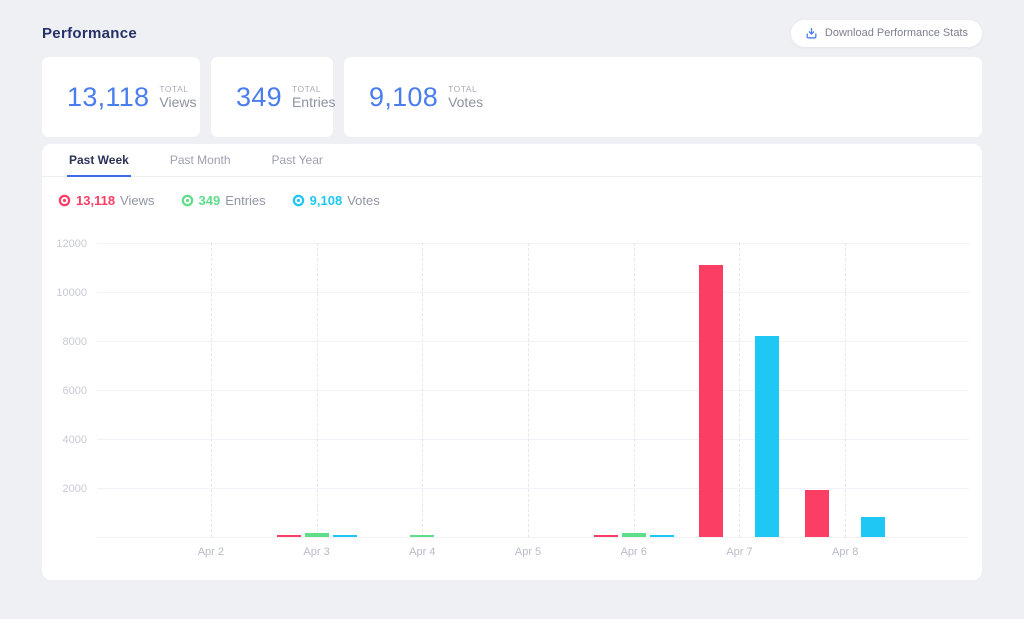  I want to click on x-axis-label: Apr 5, so click(528, 552).